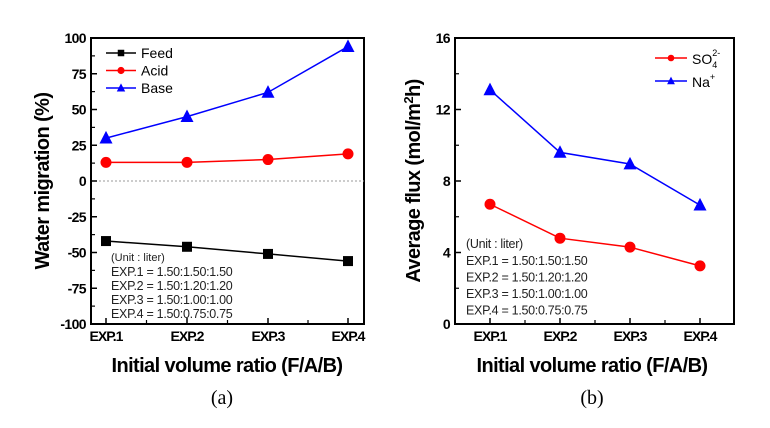  I want to click on series-acid, so click(227, 158).